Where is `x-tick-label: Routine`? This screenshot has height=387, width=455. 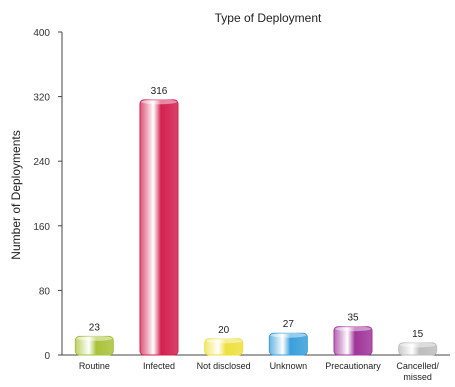
x-tick-label: Routine is located at coordinates (94, 366).